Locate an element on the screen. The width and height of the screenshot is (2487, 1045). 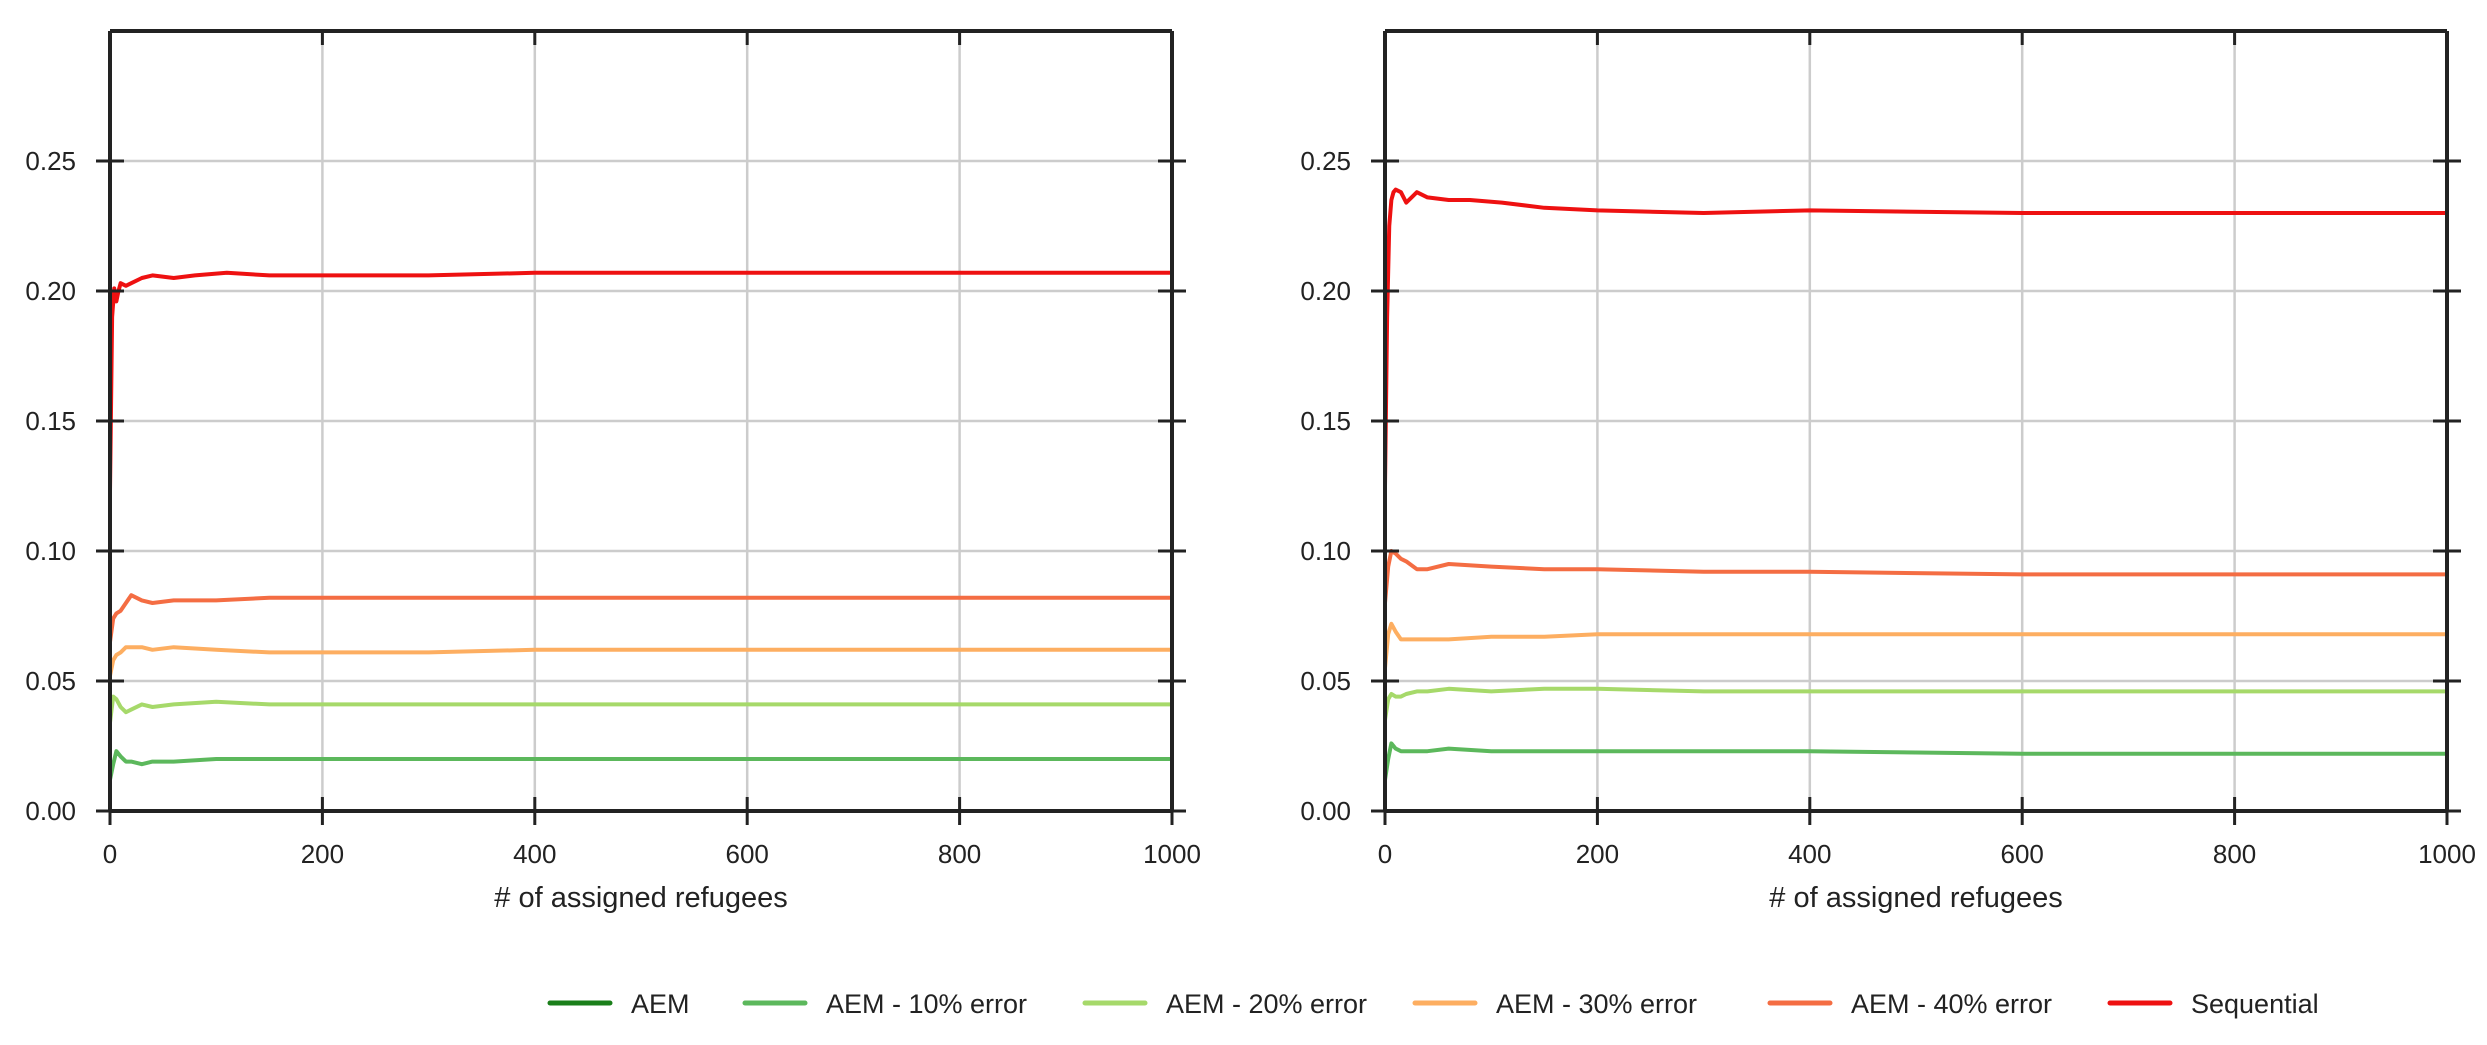
legend-label-aem-40-error: AEM - 40% error is located at coordinates (1951, 1004).